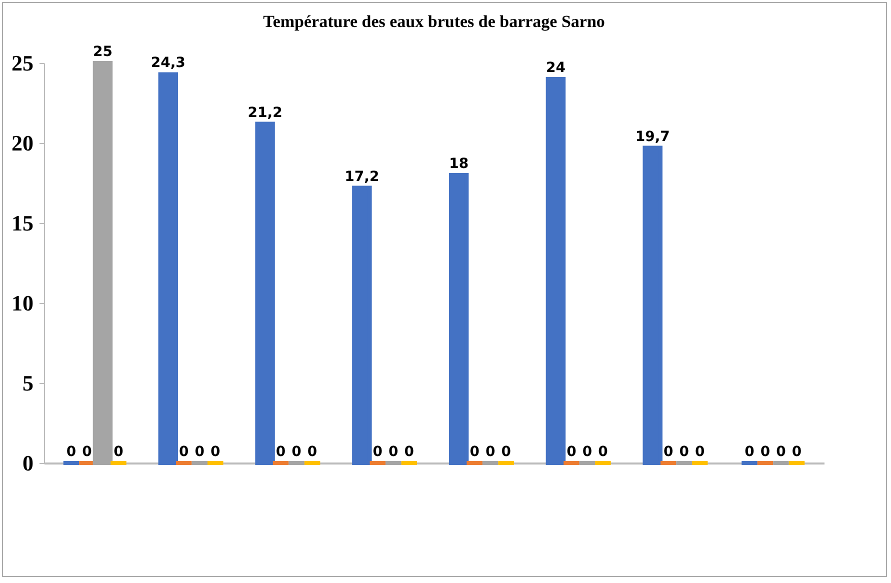 The width and height of the screenshot is (891, 583). What do you see at coordinates (28, 383) in the screenshot?
I see `y-tick-label: 5` at bounding box center [28, 383].